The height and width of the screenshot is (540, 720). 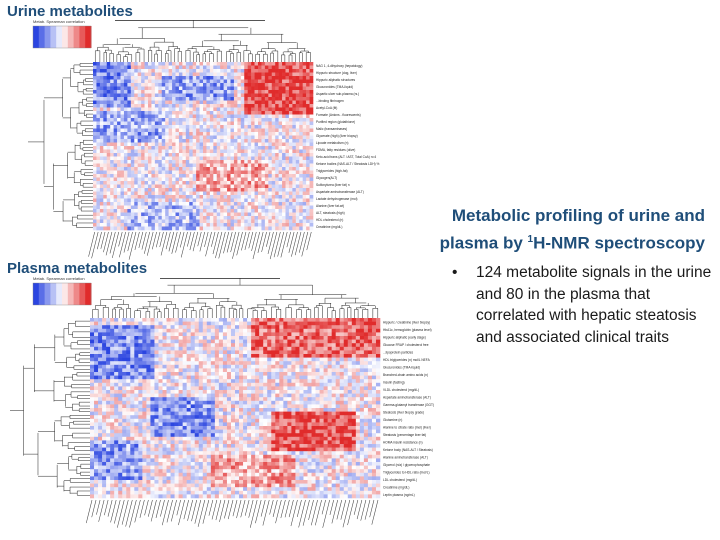 I want to click on color-key-swatch, so click(x=42, y=294).